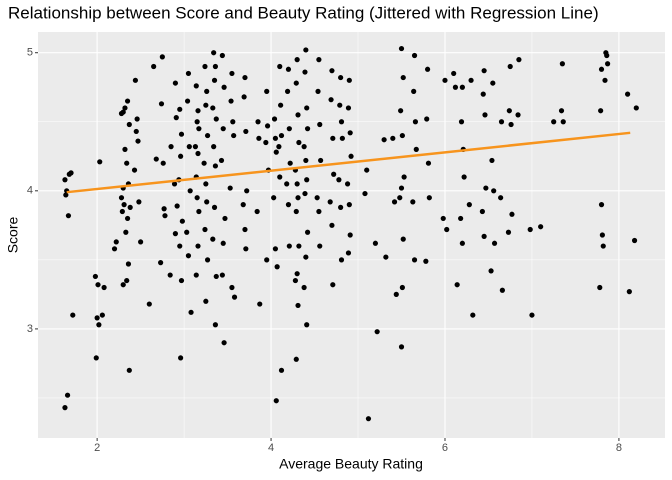 This screenshot has height=480, width=672. I want to click on x-tick-label: 4, so click(271, 448).